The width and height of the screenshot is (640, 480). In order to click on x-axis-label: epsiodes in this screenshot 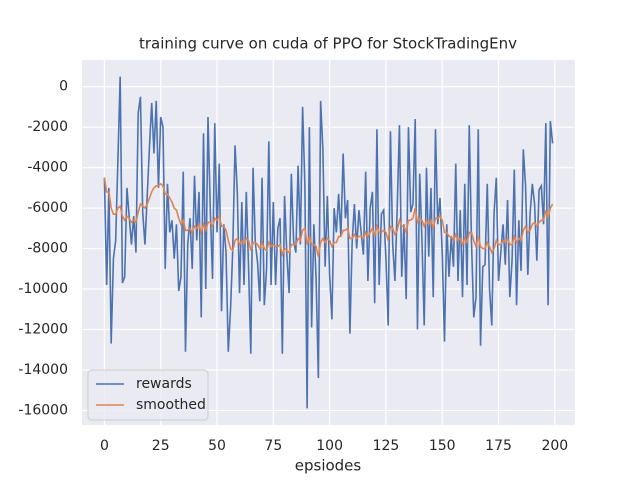, I will do `click(328, 466)`.